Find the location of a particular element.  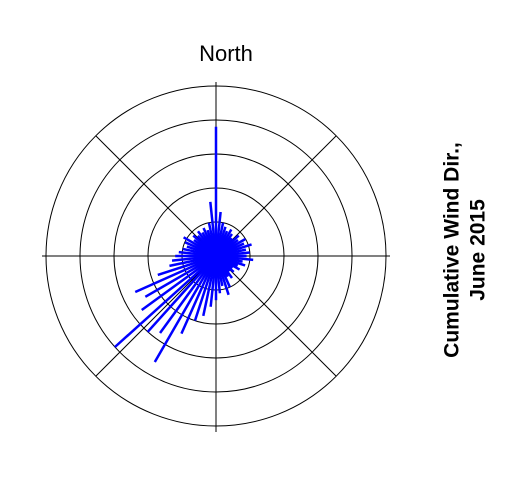

side-label-line: June 2015 is located at coordinates (478, 250).